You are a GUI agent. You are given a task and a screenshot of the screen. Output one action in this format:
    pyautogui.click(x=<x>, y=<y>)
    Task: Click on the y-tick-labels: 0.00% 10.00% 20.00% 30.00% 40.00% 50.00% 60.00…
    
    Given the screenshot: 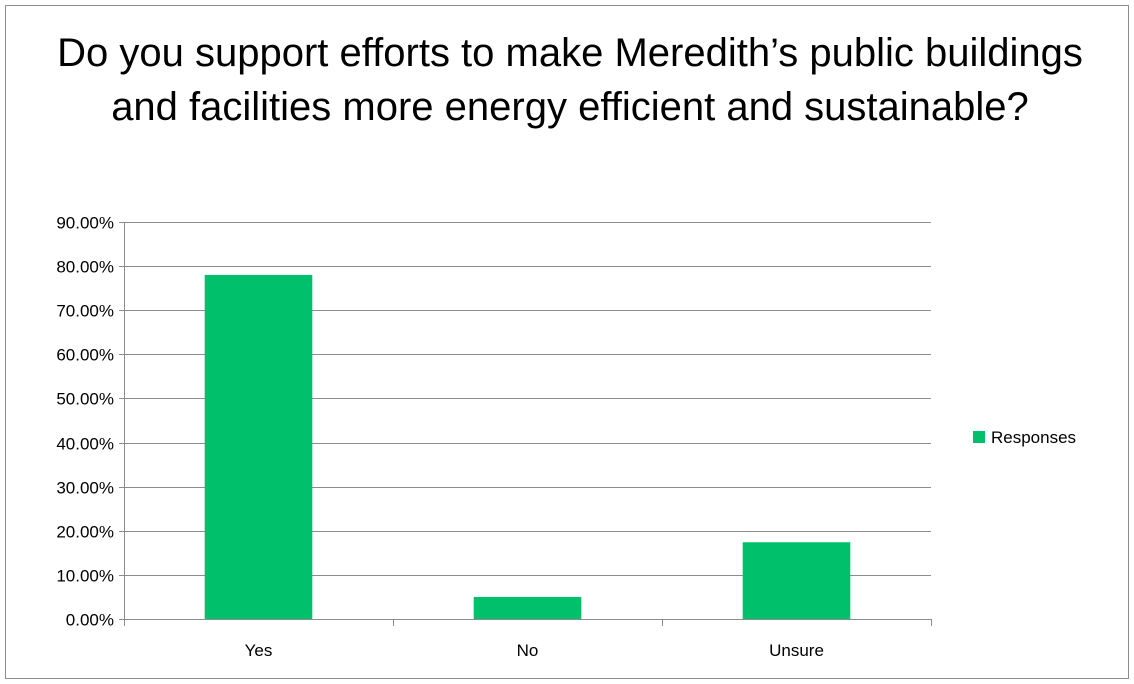 What is the action you would take?
    pyautogui.click(x=85, y=422)
    